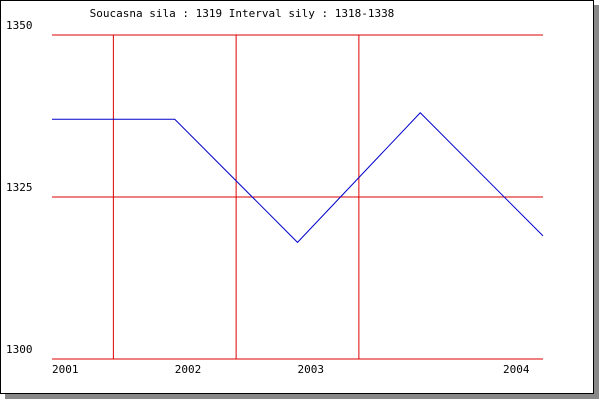 Image resolution: width=600 pixels, height=400 pixels. Describe the element at coordinates (311, 369) in the screenshot. I see `x-tick-label: 2003` at that location.